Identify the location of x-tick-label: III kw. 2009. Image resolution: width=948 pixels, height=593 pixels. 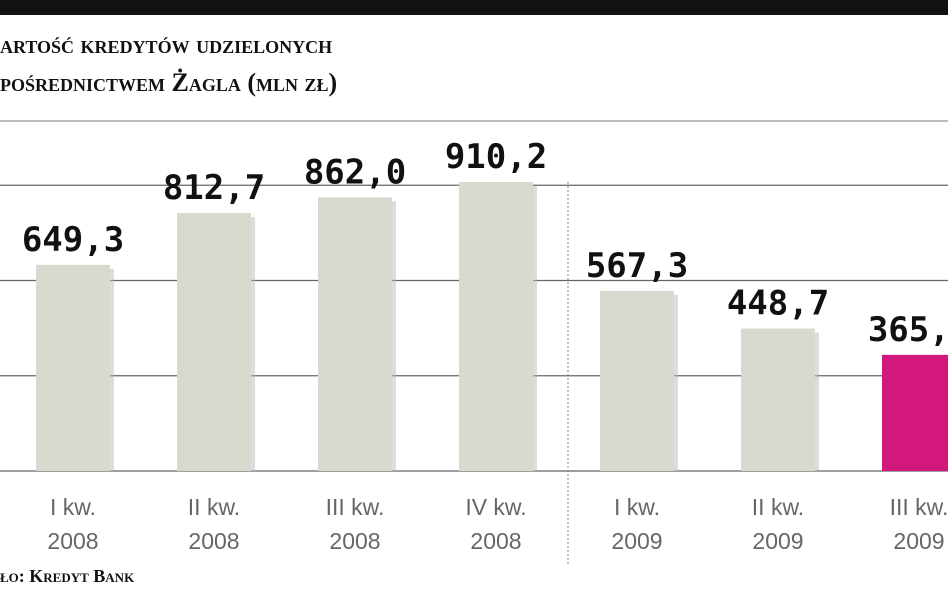
(918, 524).